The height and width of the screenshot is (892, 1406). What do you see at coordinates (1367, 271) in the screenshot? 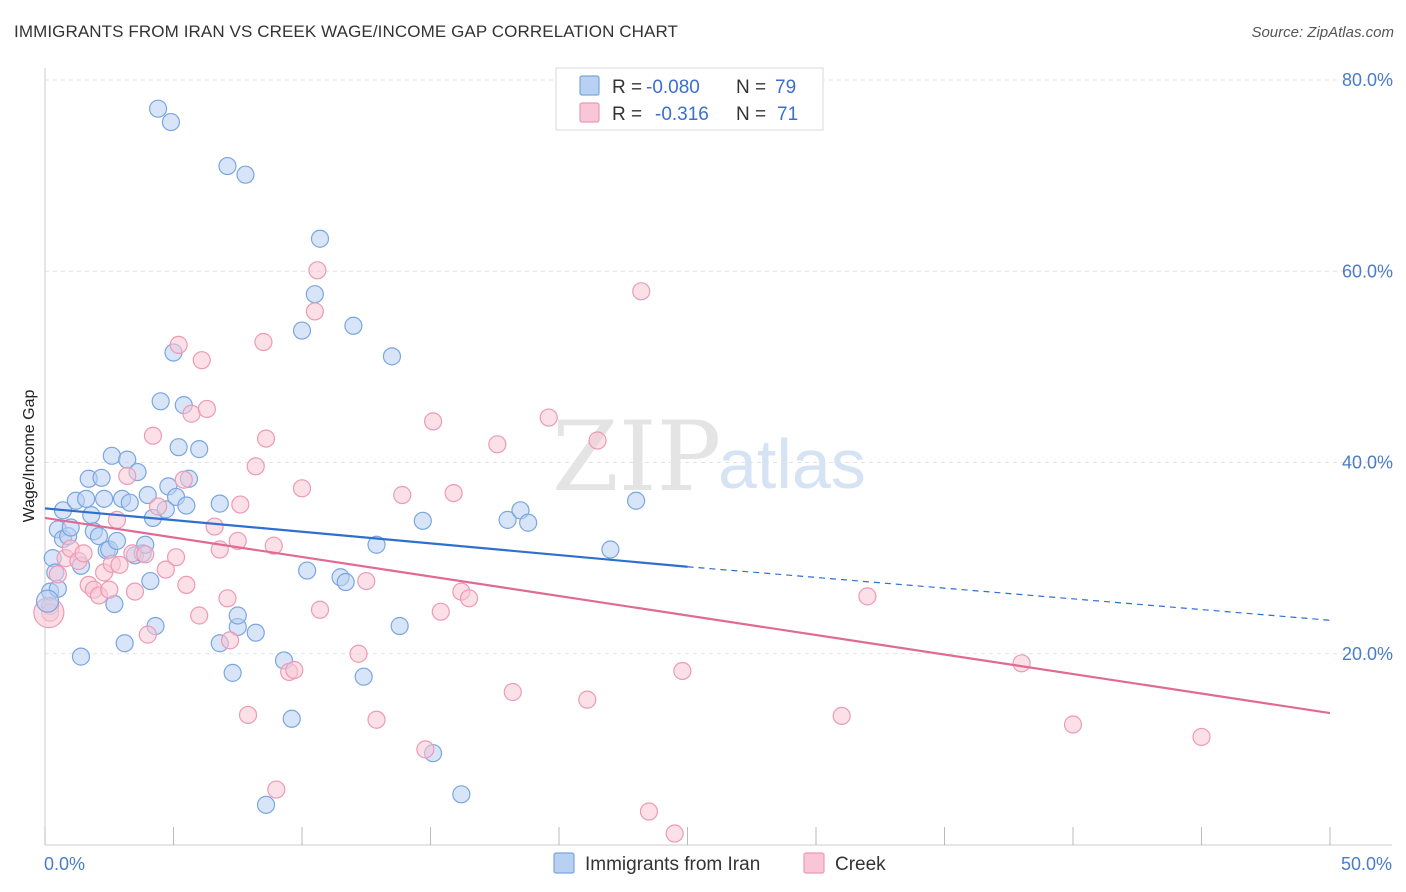
I see `y-tick-label-60: 60.0%` at bounding box center [1367, 271].